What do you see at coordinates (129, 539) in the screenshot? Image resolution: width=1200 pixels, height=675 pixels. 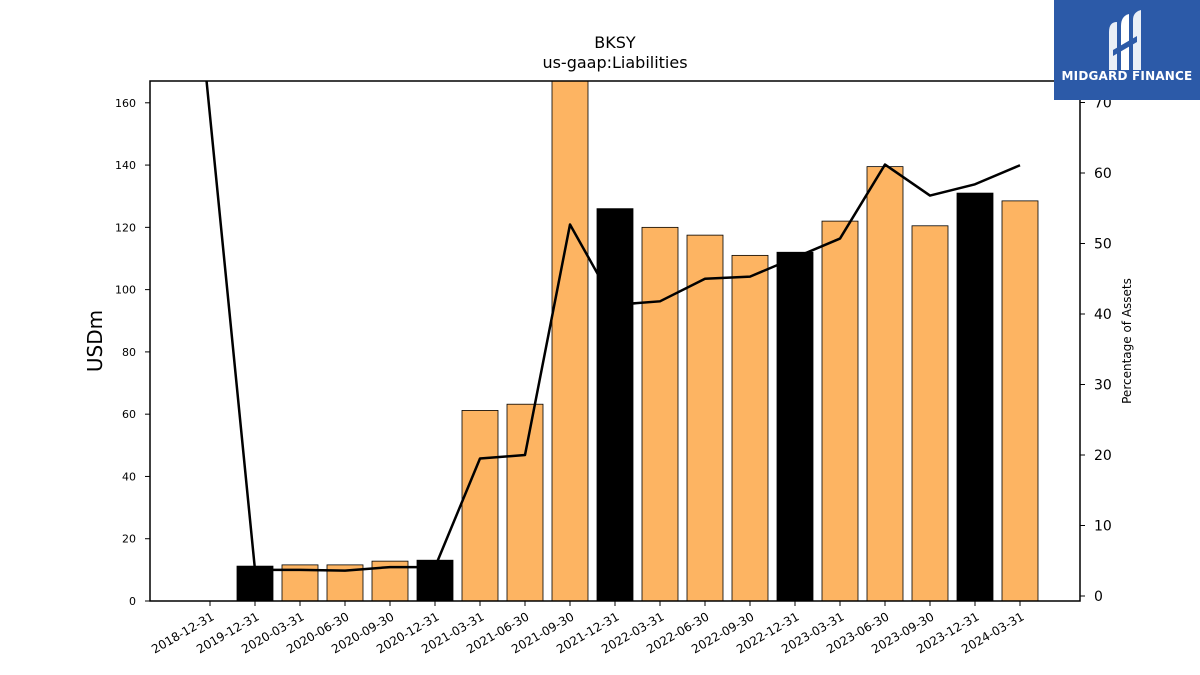 I see `y-tick-label: 20` at bounding box center [129, 539].